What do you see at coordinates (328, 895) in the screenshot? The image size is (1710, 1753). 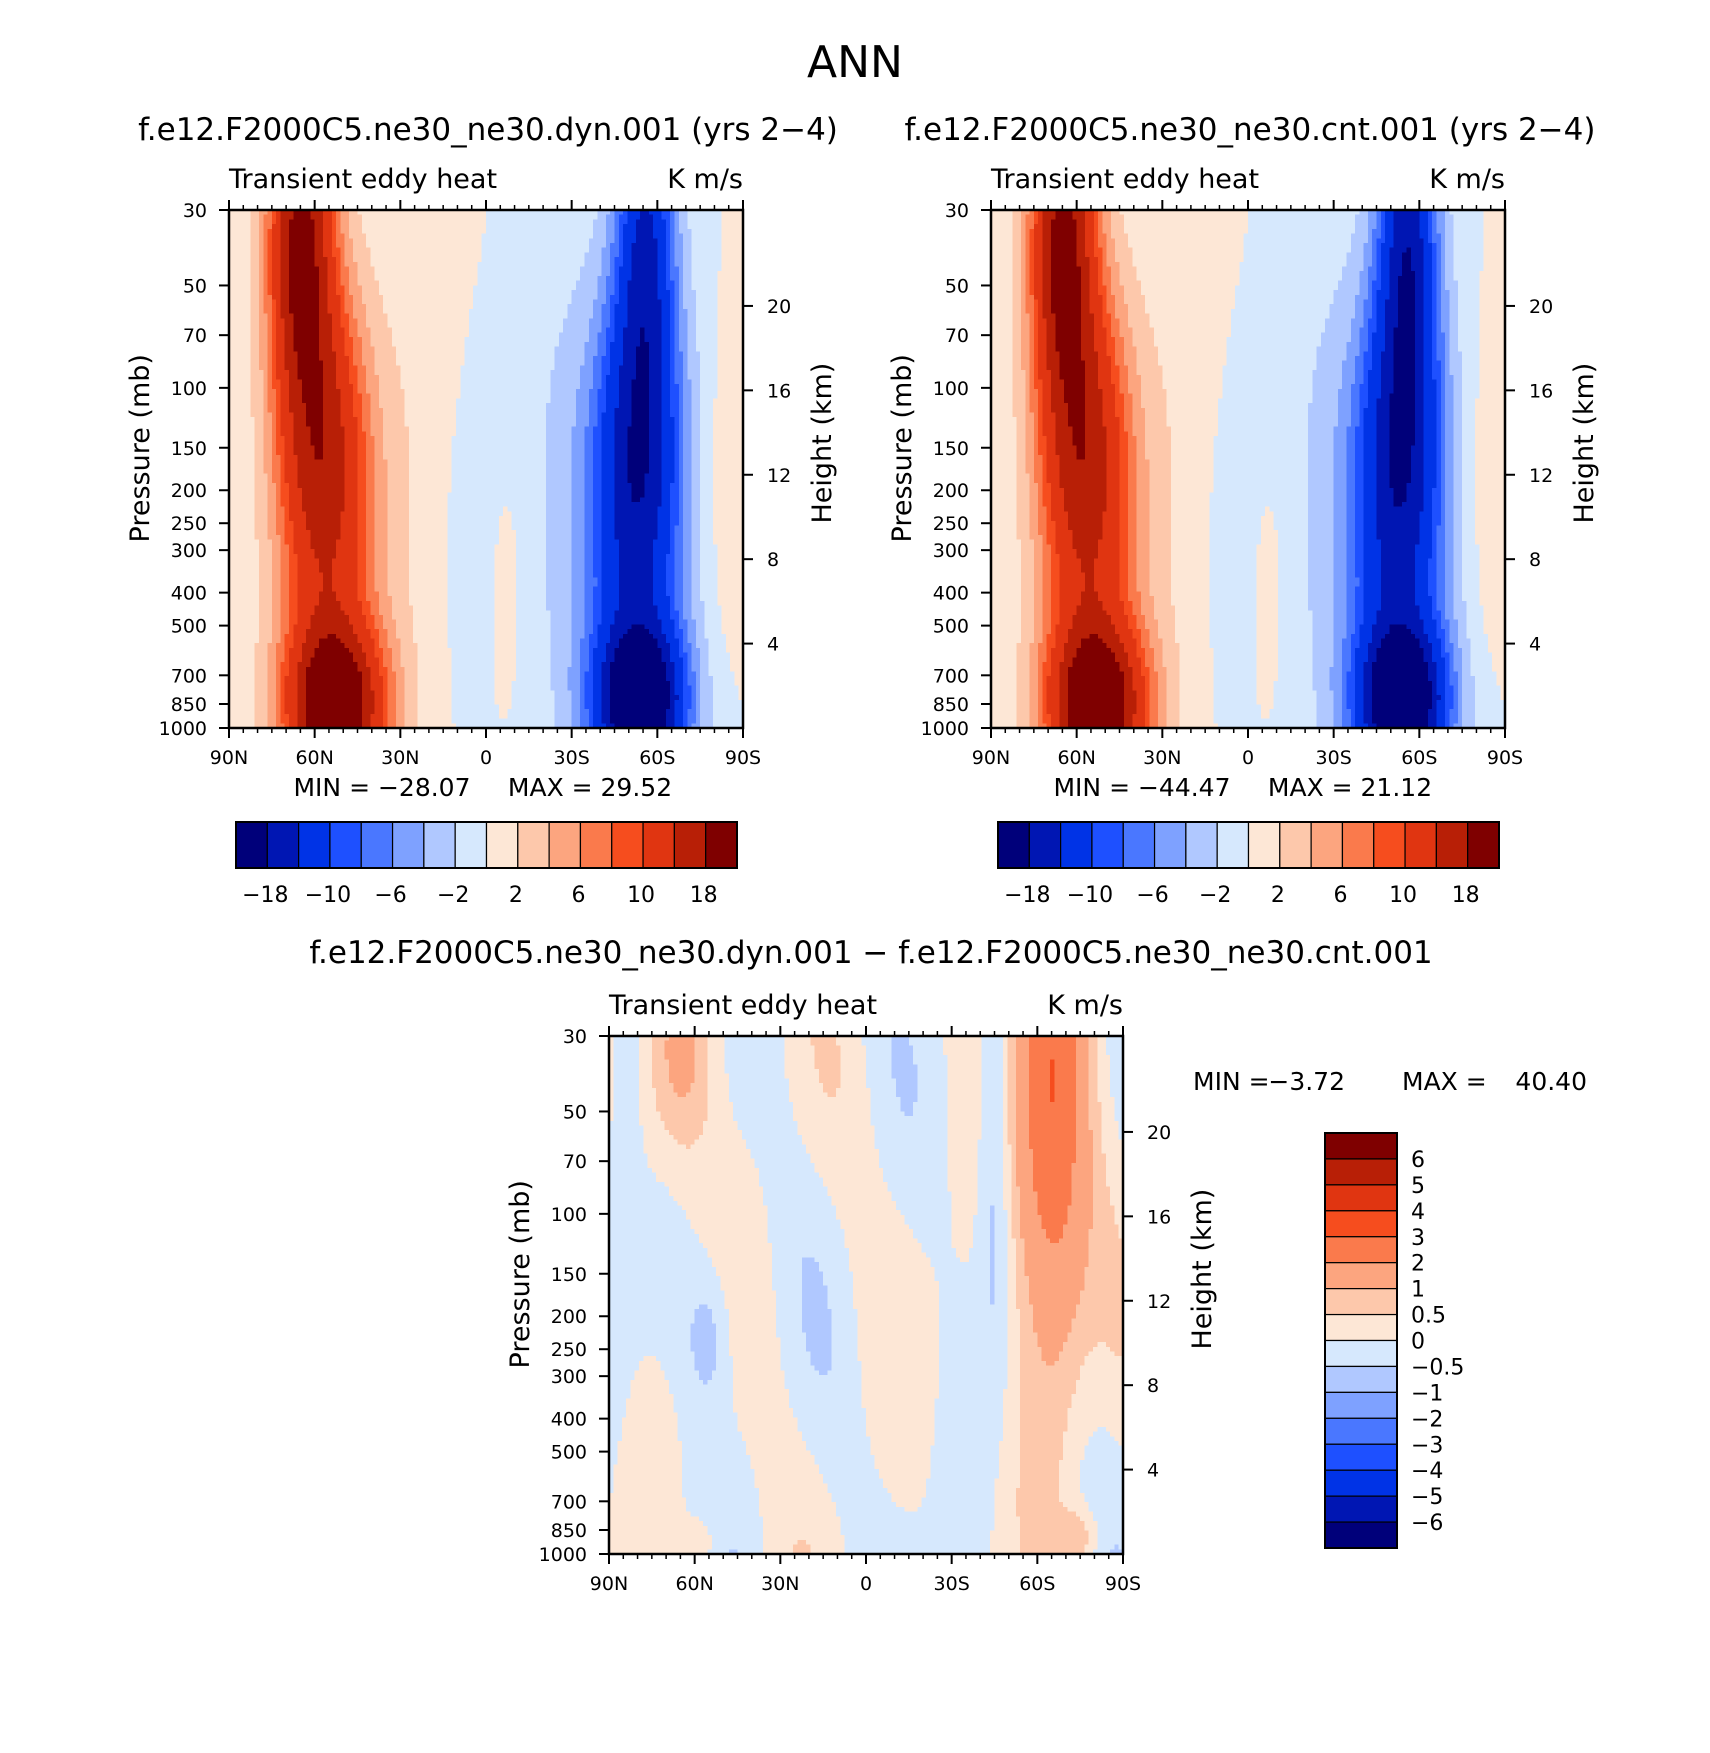 I see `colorbar-label: −10` at bounding box center [328, 895].